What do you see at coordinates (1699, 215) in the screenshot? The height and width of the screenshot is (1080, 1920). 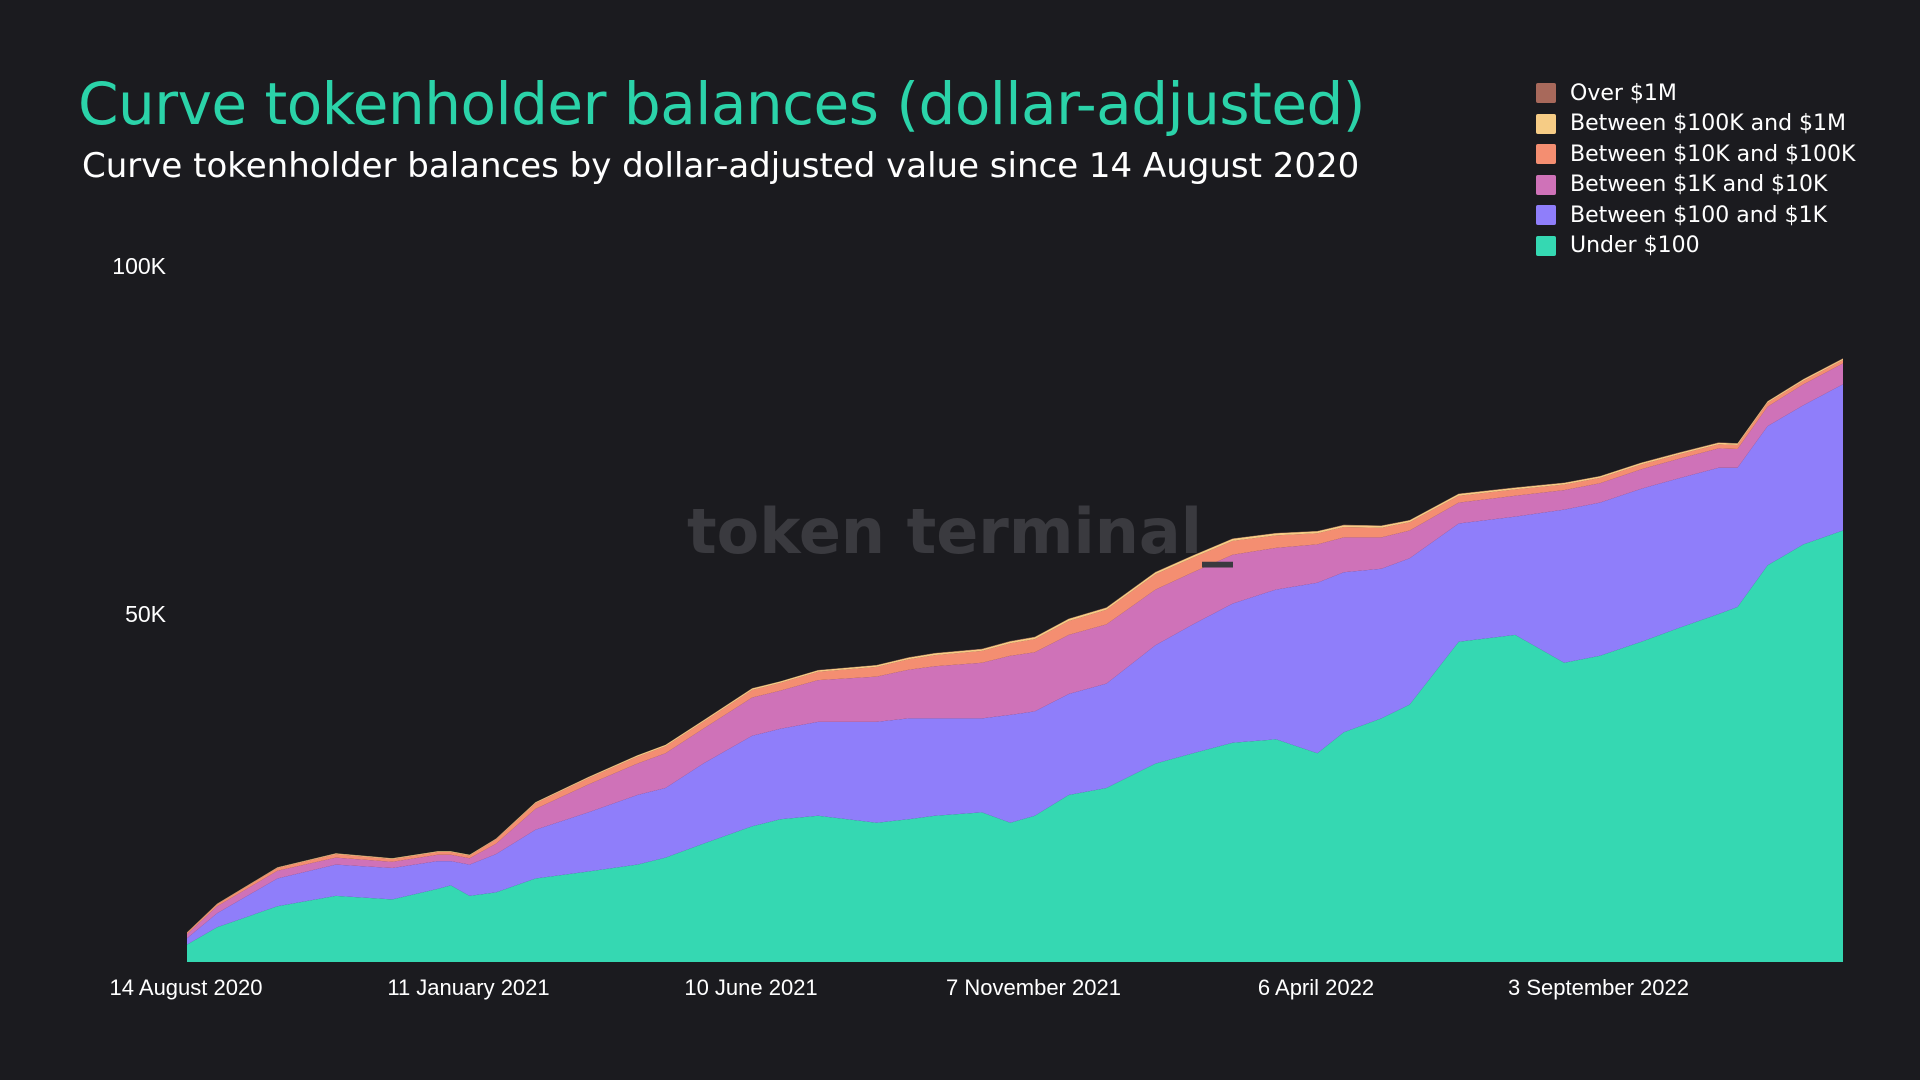 I see `legend-label: Between $100 and $1K` at bounding box center [1699, 215].